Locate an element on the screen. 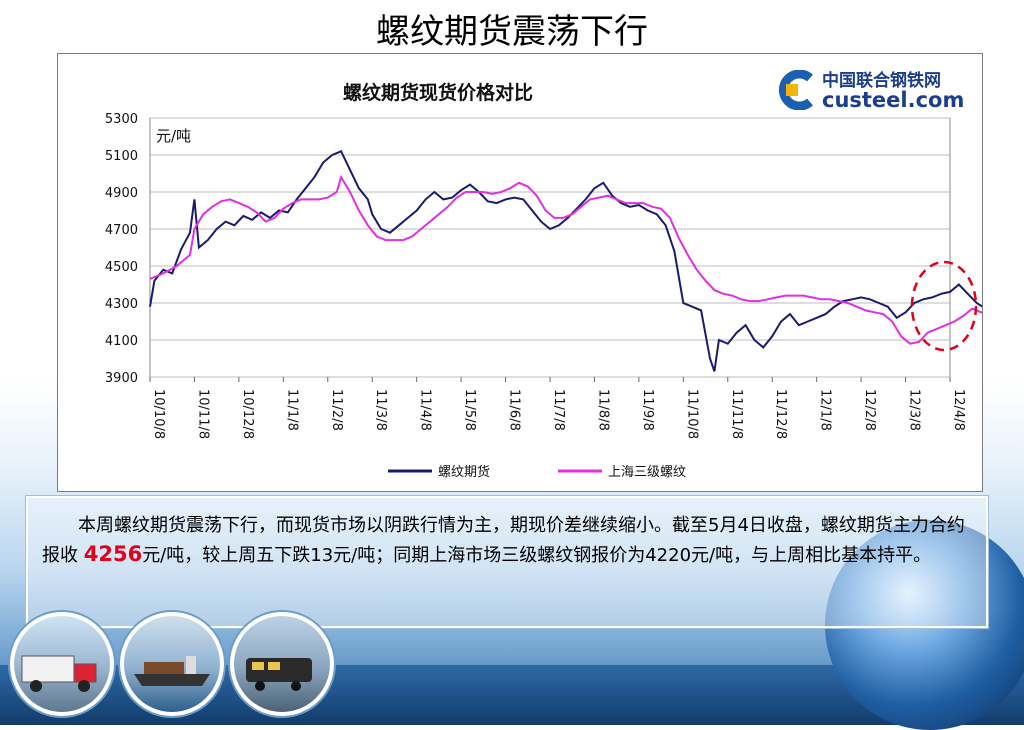 Image resolution: width=1024 pixels, height=730 pixels. truck-icon is located at coordinates (59, 673).